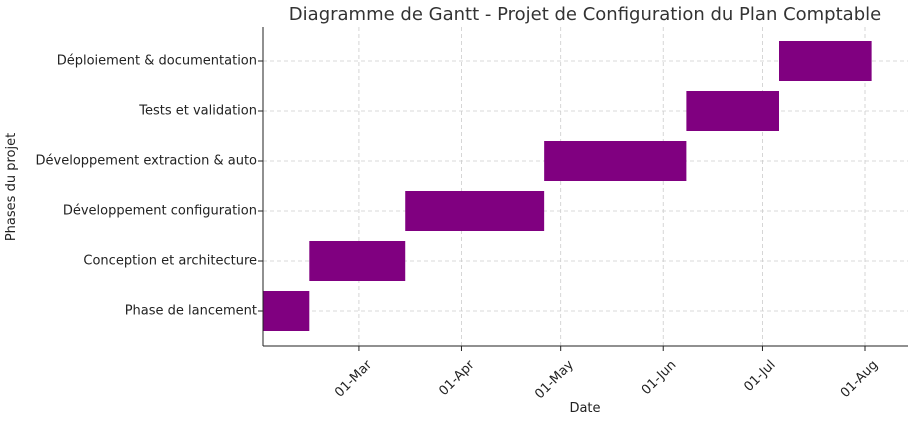 The width and height of the screenshot is (913, 421). I want to click on x-tick-label: 01-Jul, so click(759, 376).